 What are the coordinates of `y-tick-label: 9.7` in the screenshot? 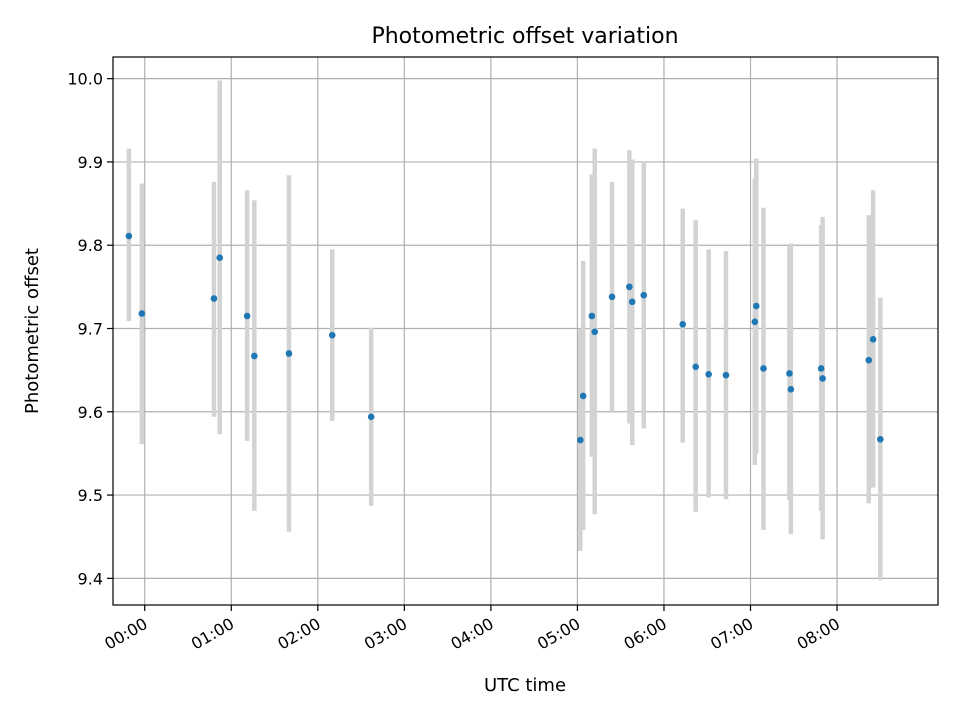 It's located at (90, 329).